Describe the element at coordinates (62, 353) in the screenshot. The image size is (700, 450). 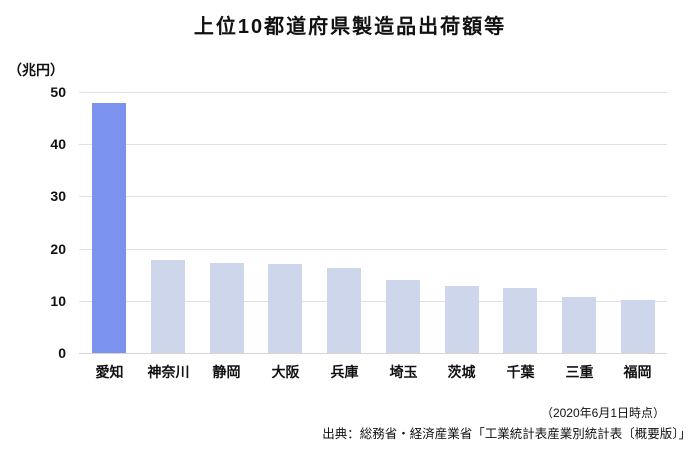
I see `y-axis-tick-label-0: 0` at that location.